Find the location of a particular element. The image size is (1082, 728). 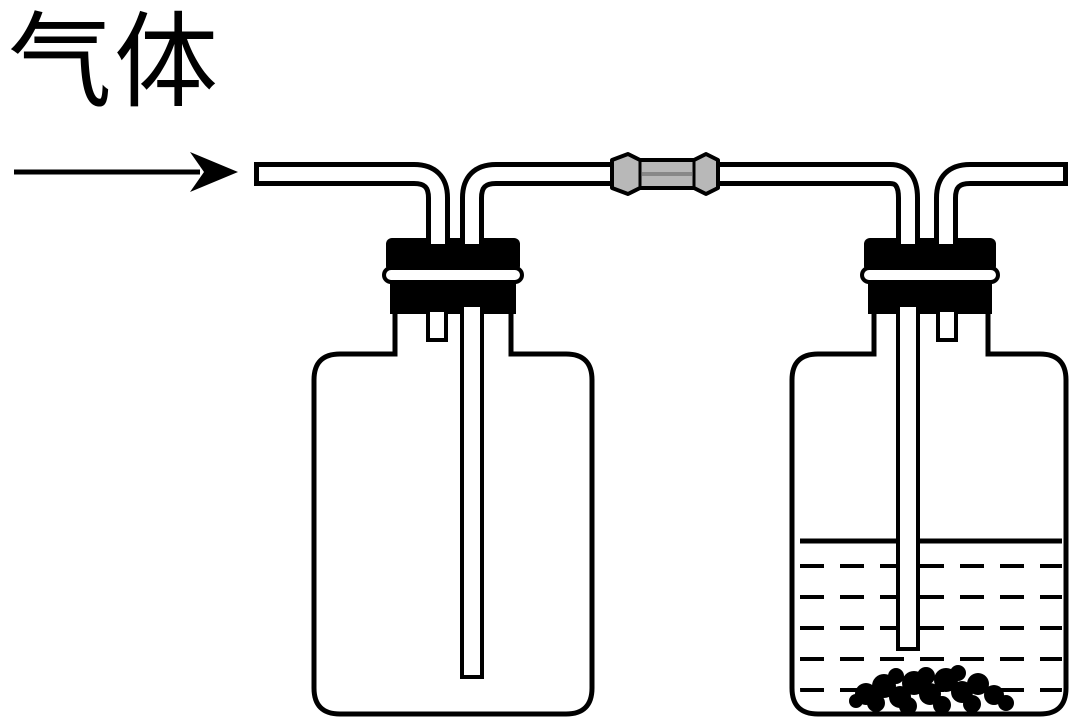

right-bottle-body is located at coordinates (929, 514).